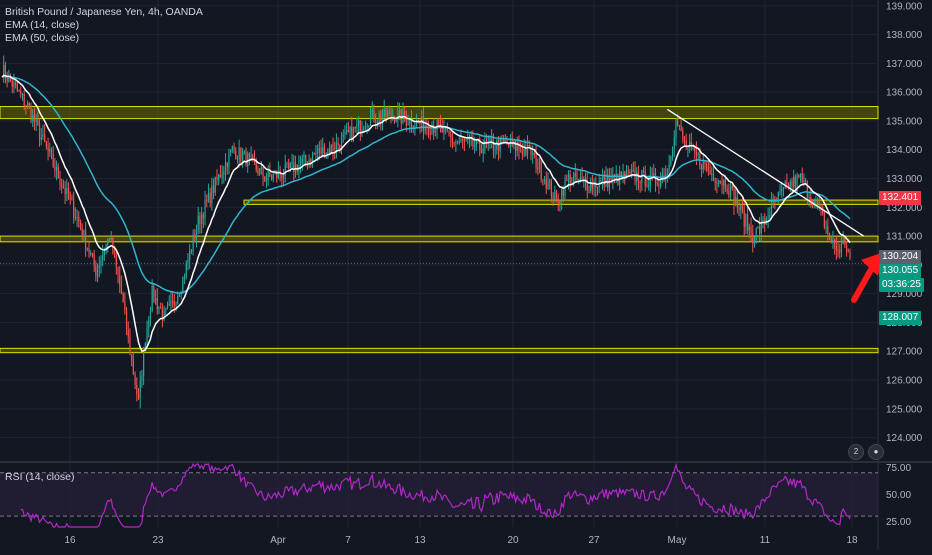  I want to click on time-tick-label: 16, so click(70, 540).